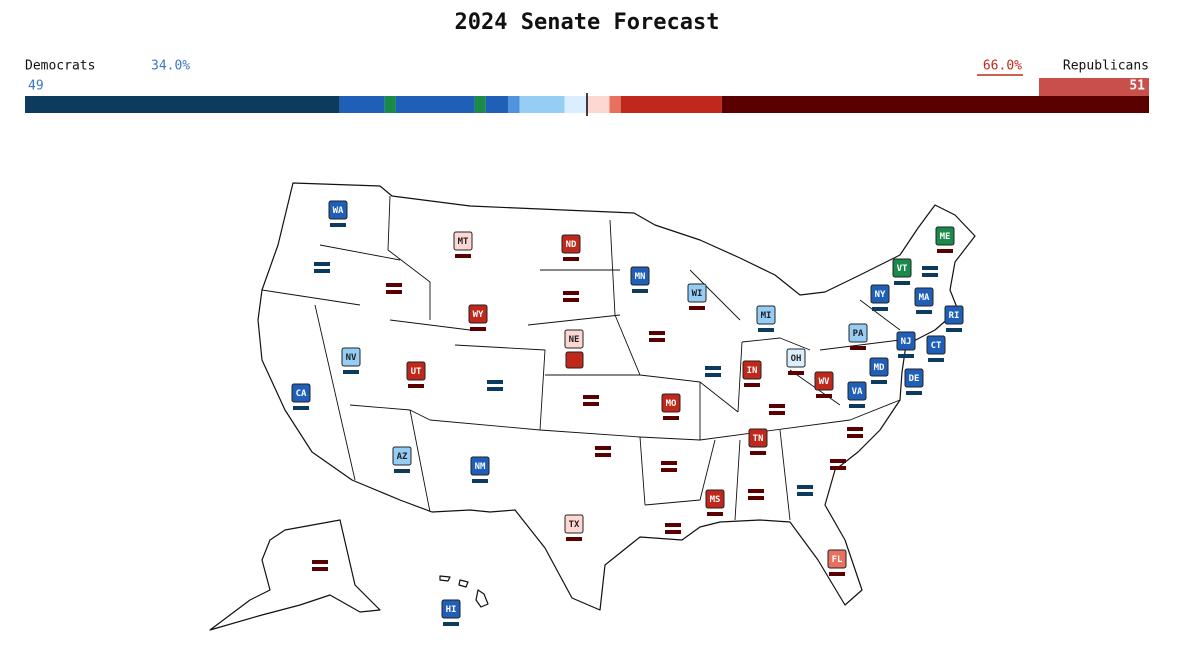 Image resolution: width=1200 pixels, height=654 pixels. I want to click on state-label: NM, so click(480, 467).